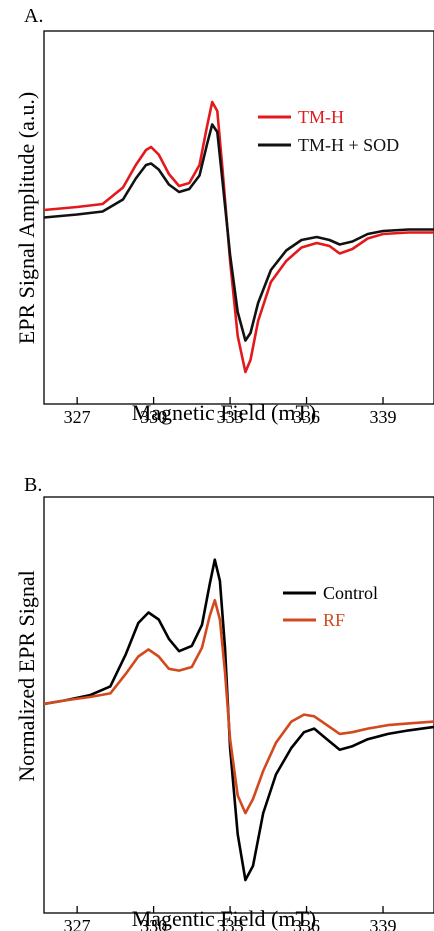 The width and height of the screenshot is (434, 931). I want to click on x-axis-title: Magnetic Field (mT), so click(224, 412).